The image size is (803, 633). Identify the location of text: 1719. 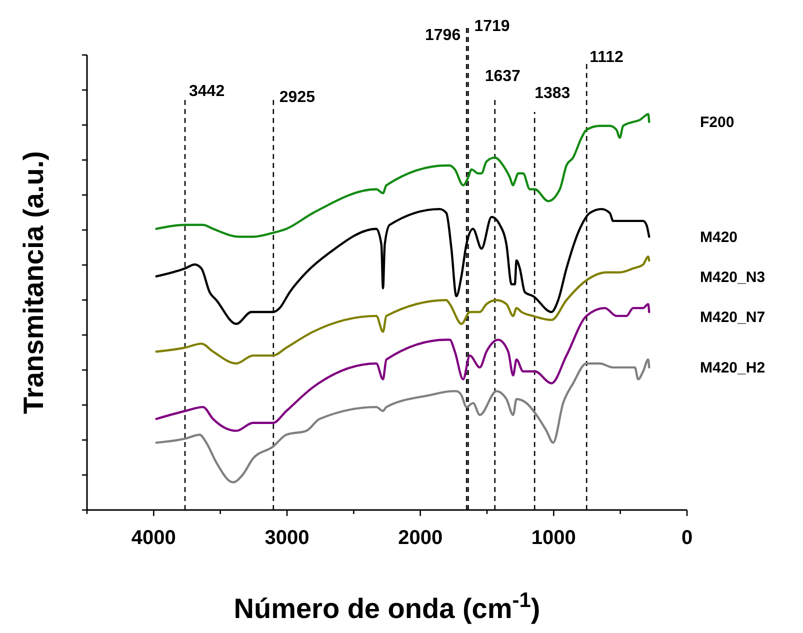
(492, 26).